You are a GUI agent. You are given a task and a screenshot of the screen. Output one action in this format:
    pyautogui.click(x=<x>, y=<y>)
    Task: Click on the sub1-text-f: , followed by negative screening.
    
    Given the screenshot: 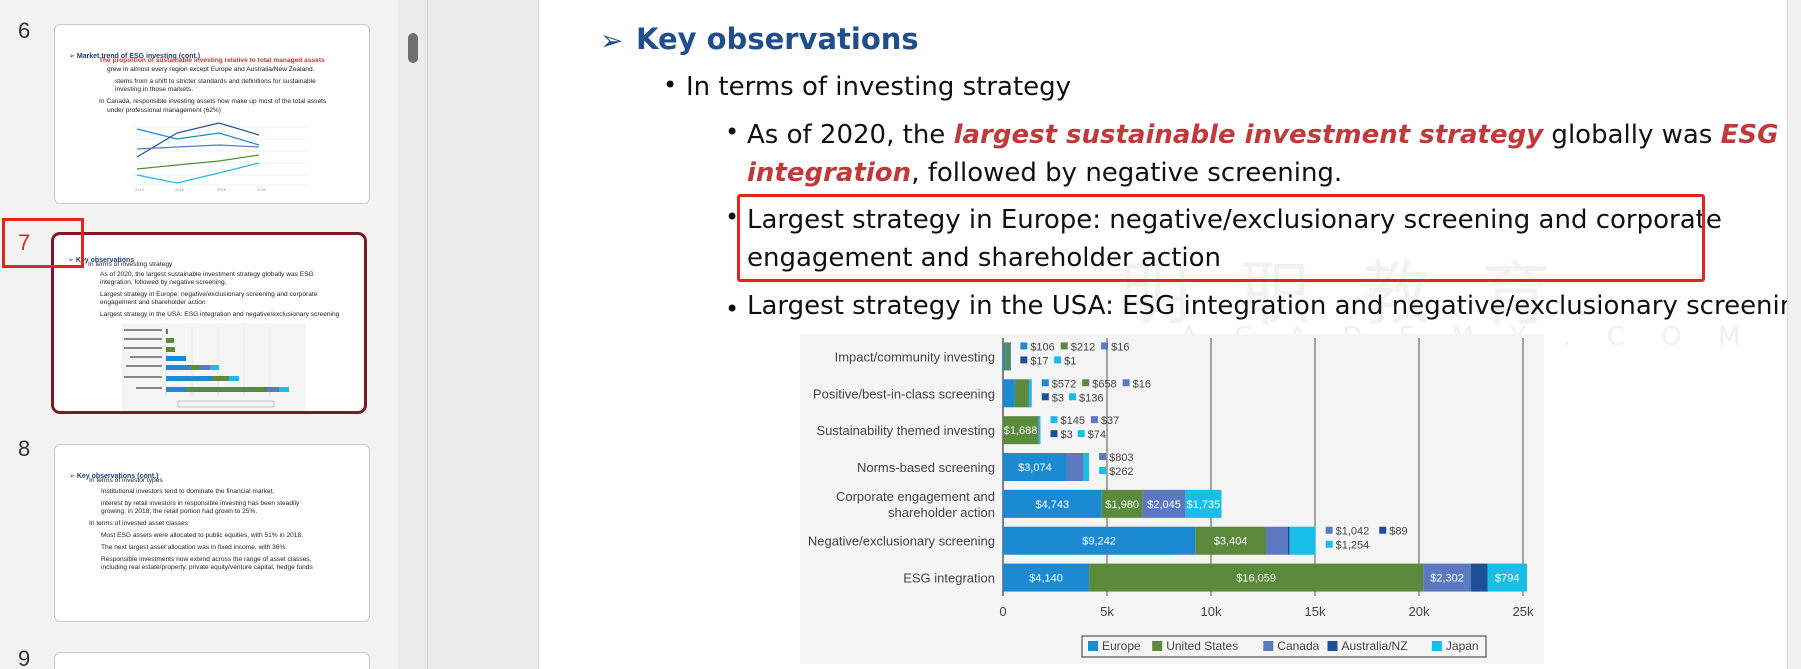 What is the action you would take?
    pyautogui.click(x=1127, y=173)
    